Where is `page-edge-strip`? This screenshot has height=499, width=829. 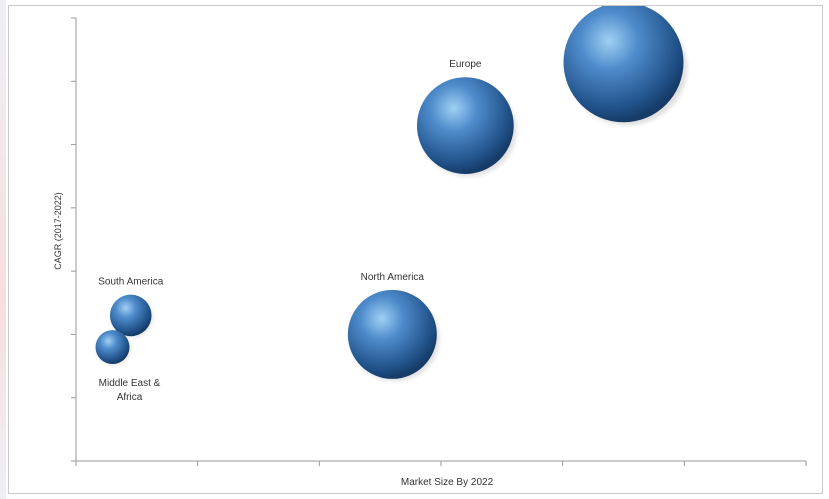 page-edge-strip is located at coordinates (3, 249).